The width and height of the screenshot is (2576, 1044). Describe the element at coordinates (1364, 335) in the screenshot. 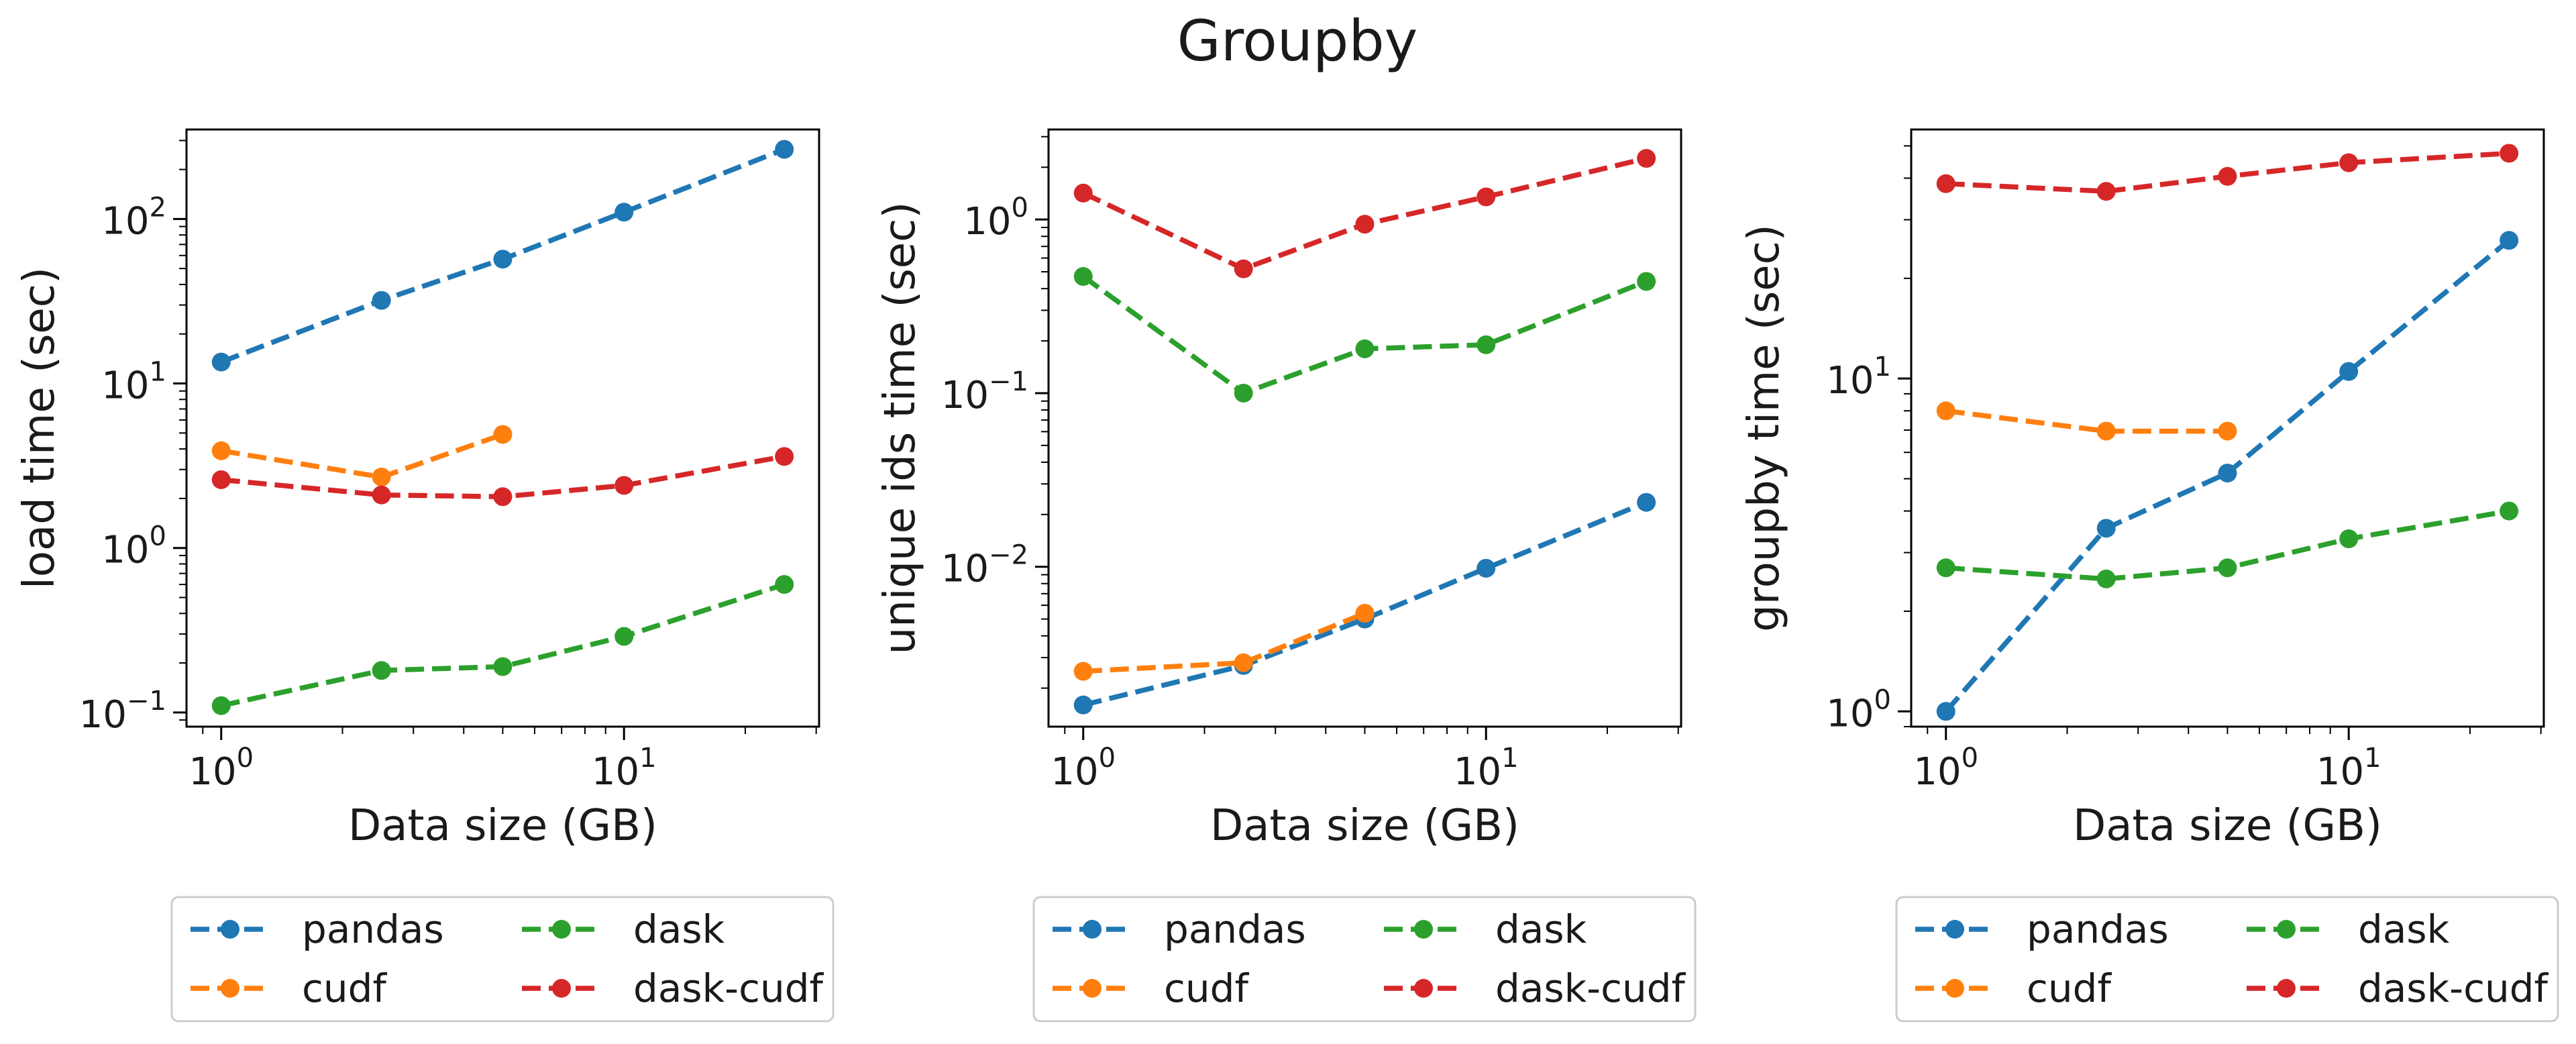

I see `series-line-dask` at that location.